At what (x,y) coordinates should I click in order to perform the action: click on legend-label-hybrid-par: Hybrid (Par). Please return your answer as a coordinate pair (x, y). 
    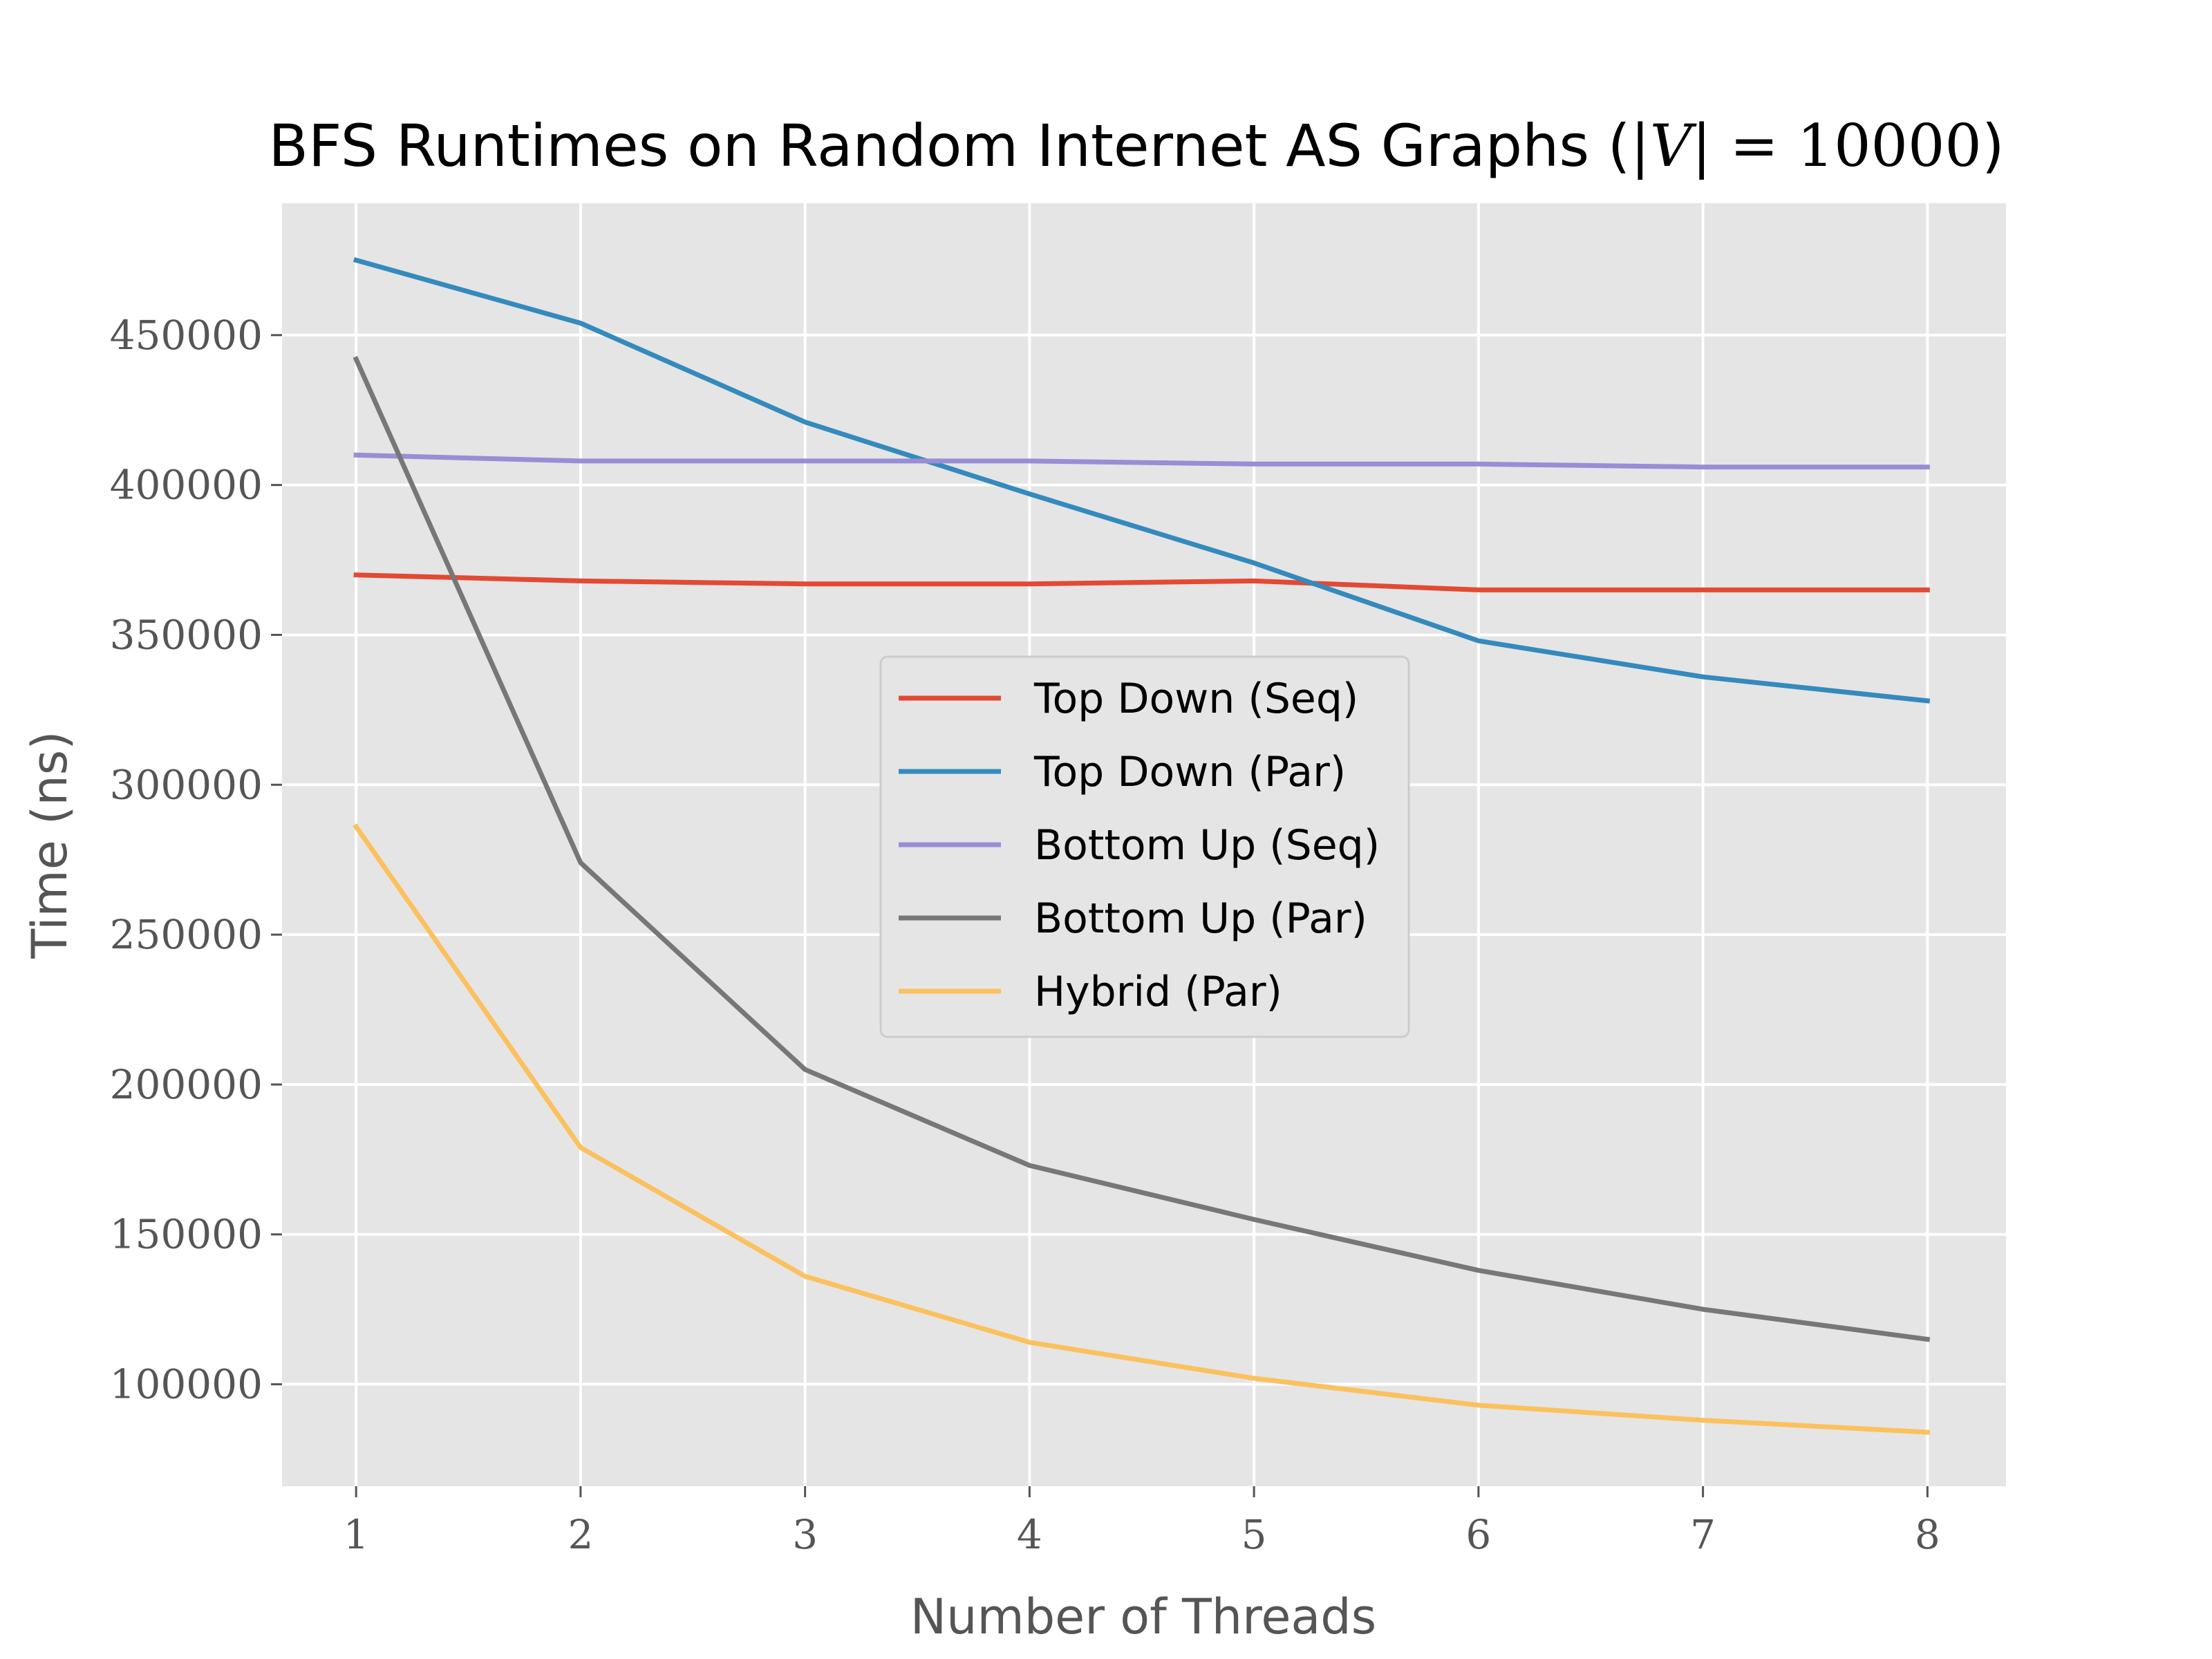
    Looking at the image, I should click on (1158, 992).